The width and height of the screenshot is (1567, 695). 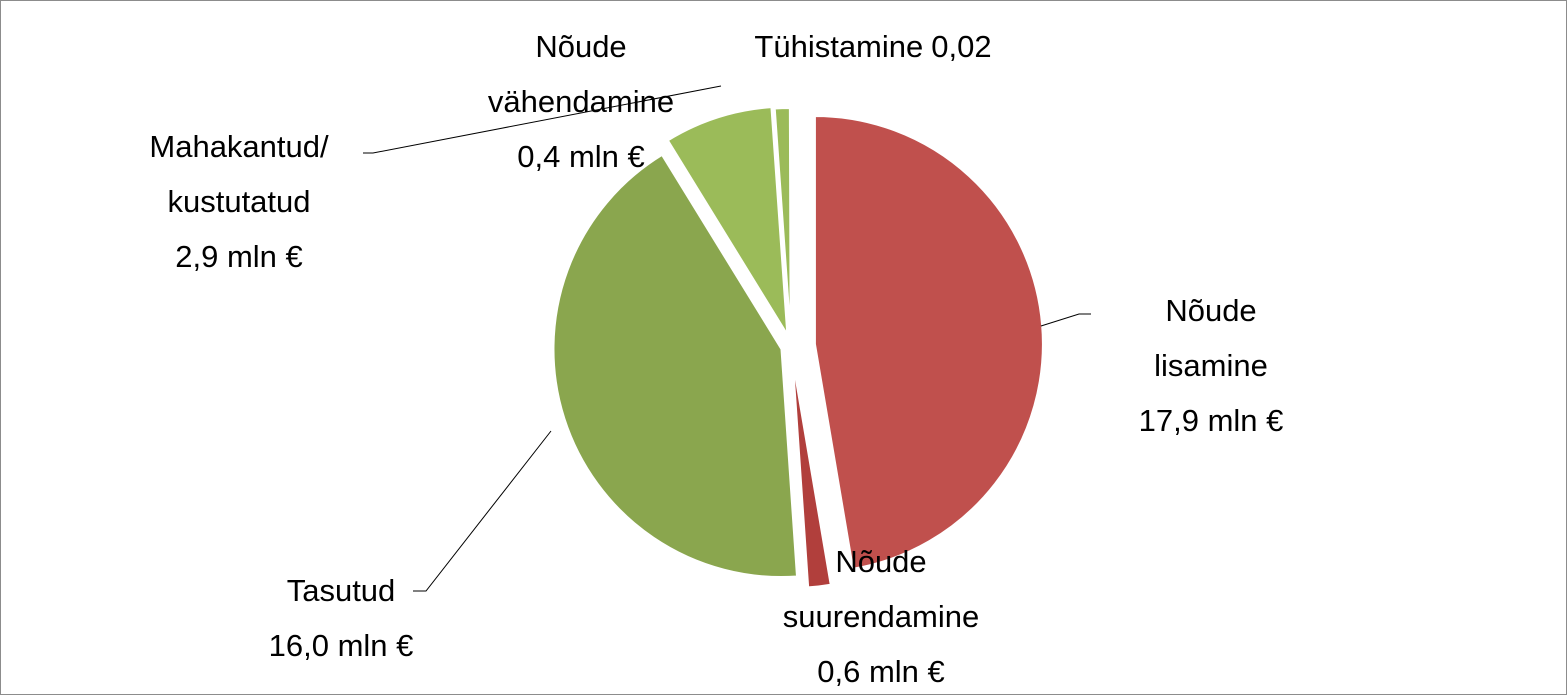 What do you see at coordinates (881, 671) in the screenshot?
I see `value-label: 0,6 mln €` at bounding box center [881, 671].